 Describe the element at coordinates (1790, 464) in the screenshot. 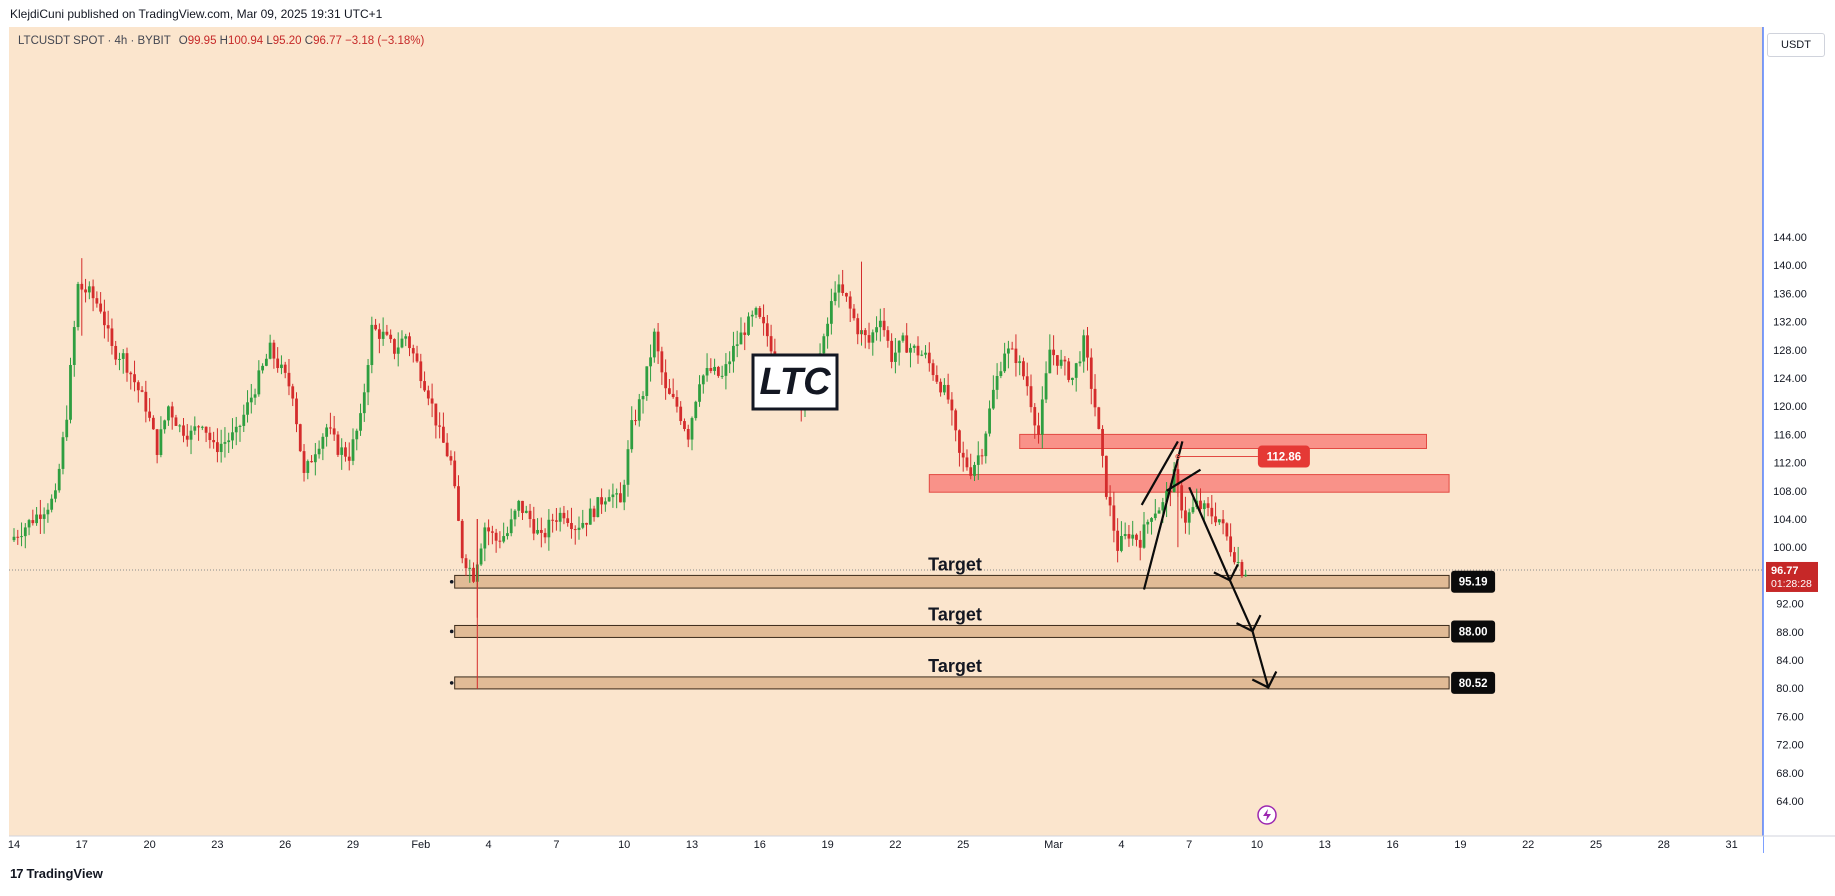

I see `y-tick-label: 112.00` at that location.